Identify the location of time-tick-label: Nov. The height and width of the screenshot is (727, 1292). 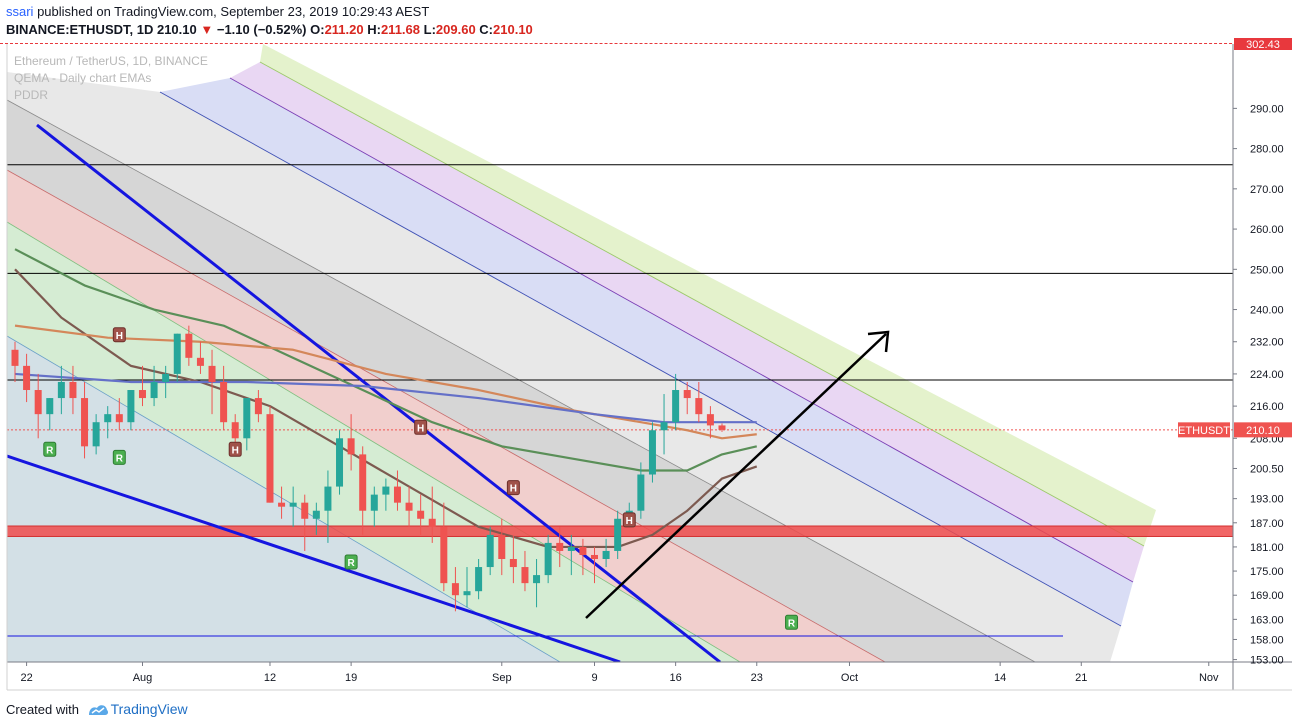
(1209, 678).